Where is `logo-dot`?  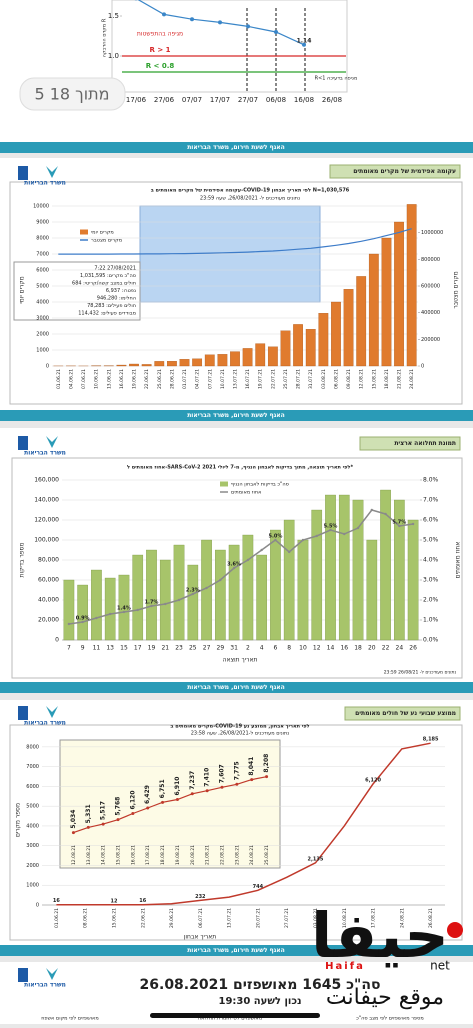 logo-dot is located at coordinates (455, 930).